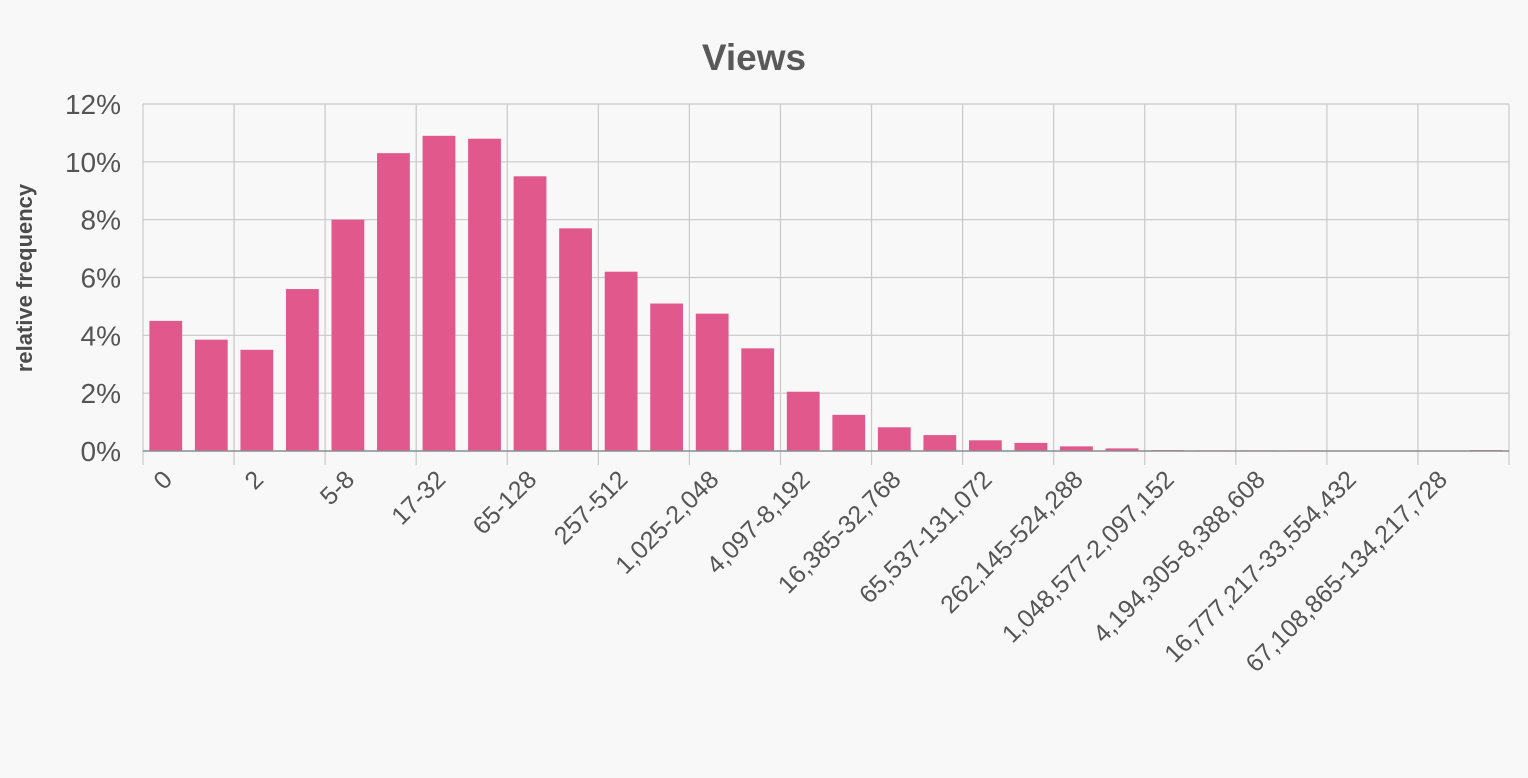  I want to click on x-tick-label: 65-128, so click(504, 502).